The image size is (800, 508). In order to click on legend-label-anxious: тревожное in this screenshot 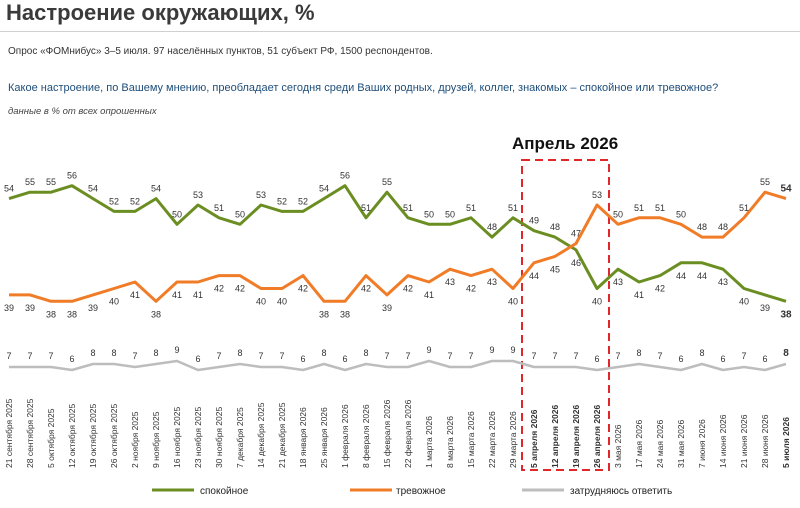, I will do `click(421, 491)`.